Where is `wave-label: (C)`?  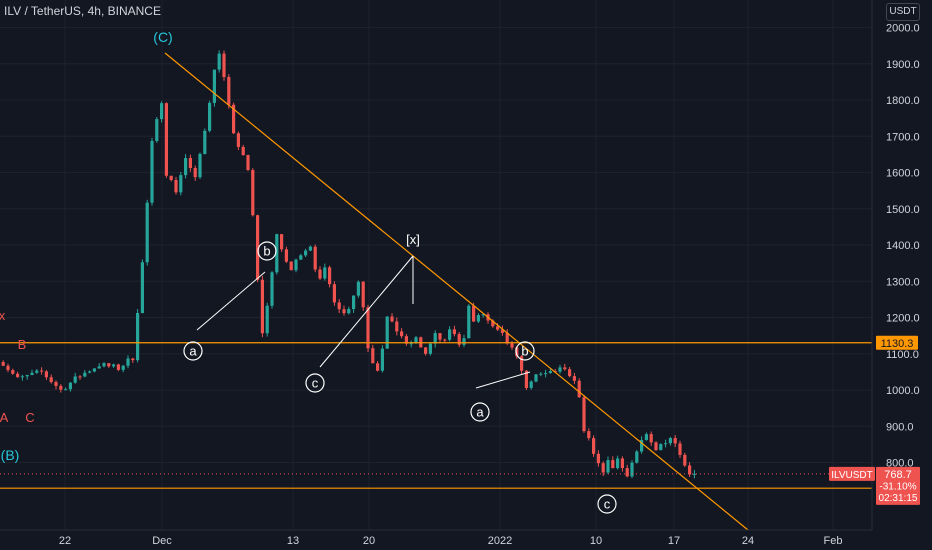
wave-label: (C) is located at coordinates (162, 37).